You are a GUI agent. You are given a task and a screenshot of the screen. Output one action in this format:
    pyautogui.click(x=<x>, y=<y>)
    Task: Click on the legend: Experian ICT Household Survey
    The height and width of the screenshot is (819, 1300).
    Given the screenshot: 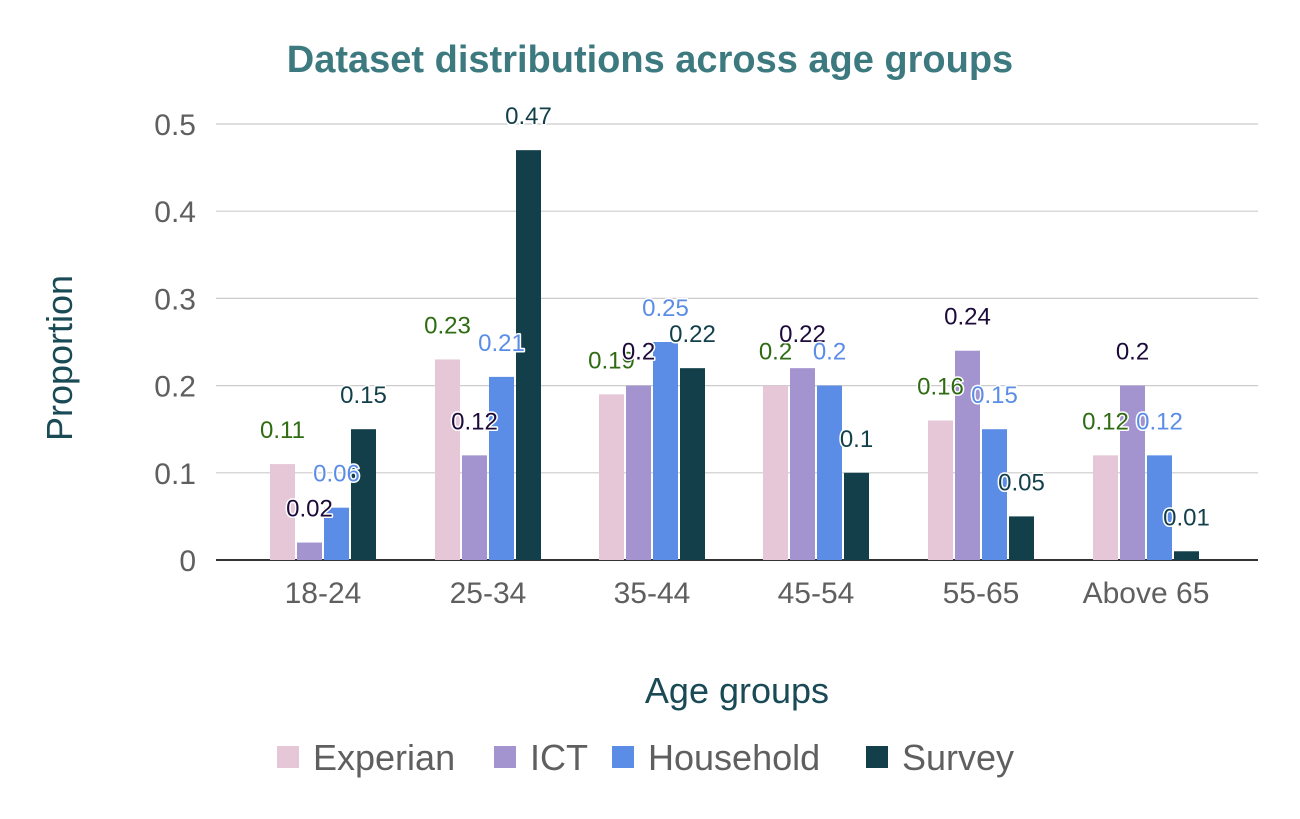 What is the action you would take?
    pyautogui.click(x=645, y=757)
    